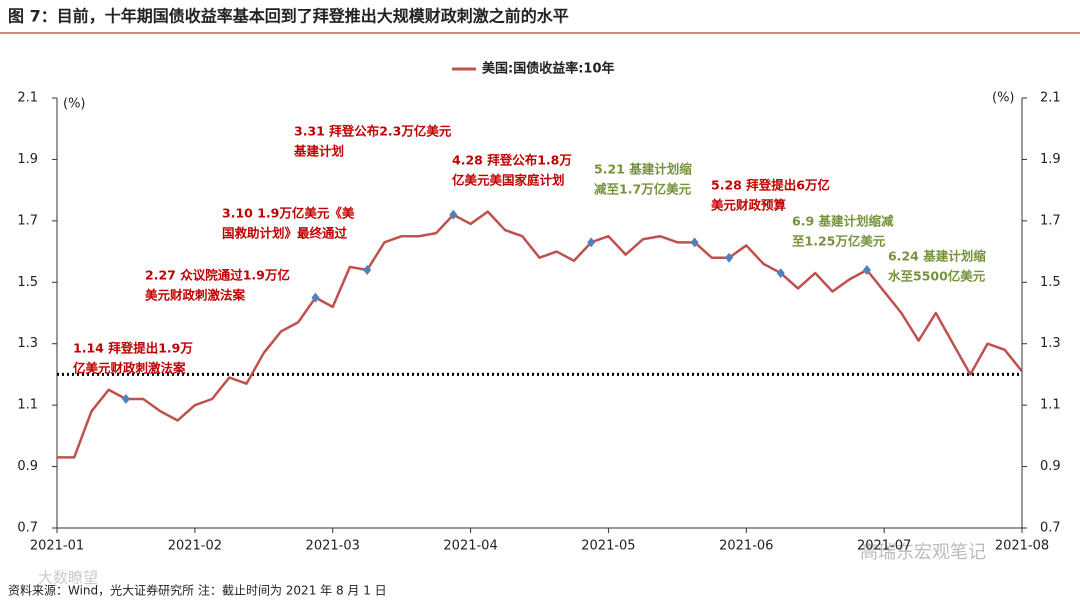  Describe the element at coordinates (27, 282) in the screenshot. I see `y-tick-label: 1.5` at that location.